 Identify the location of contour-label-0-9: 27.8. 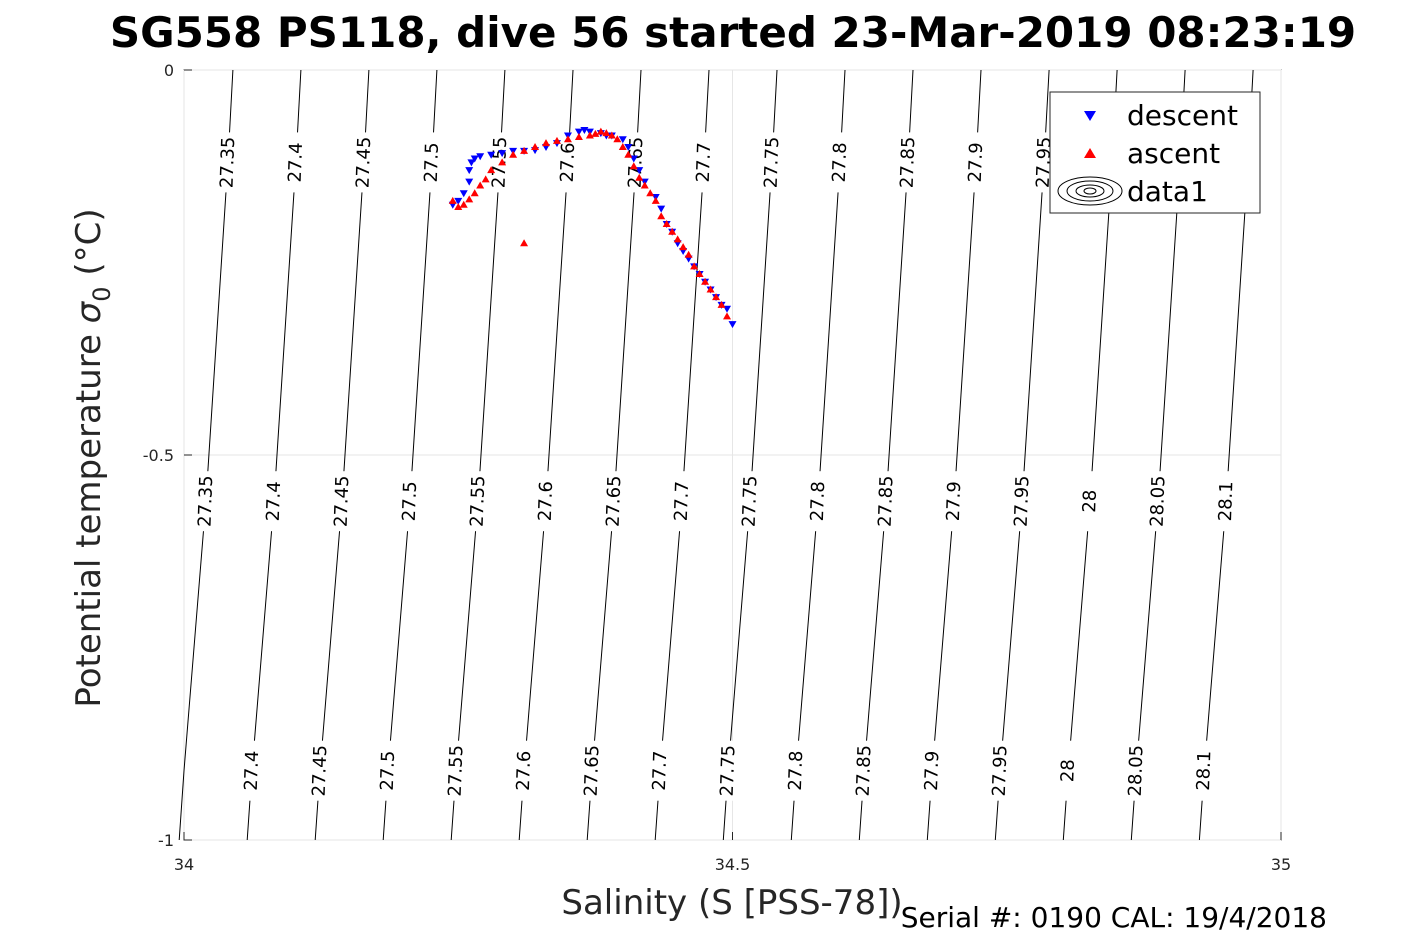
(840, 162).